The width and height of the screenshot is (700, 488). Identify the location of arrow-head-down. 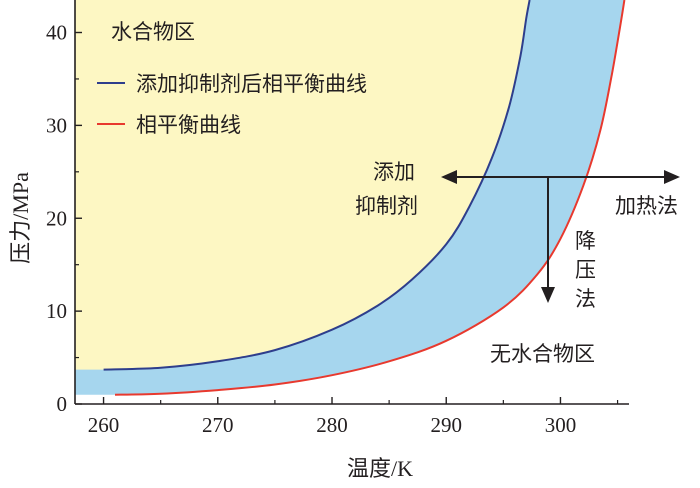
(548, 295).